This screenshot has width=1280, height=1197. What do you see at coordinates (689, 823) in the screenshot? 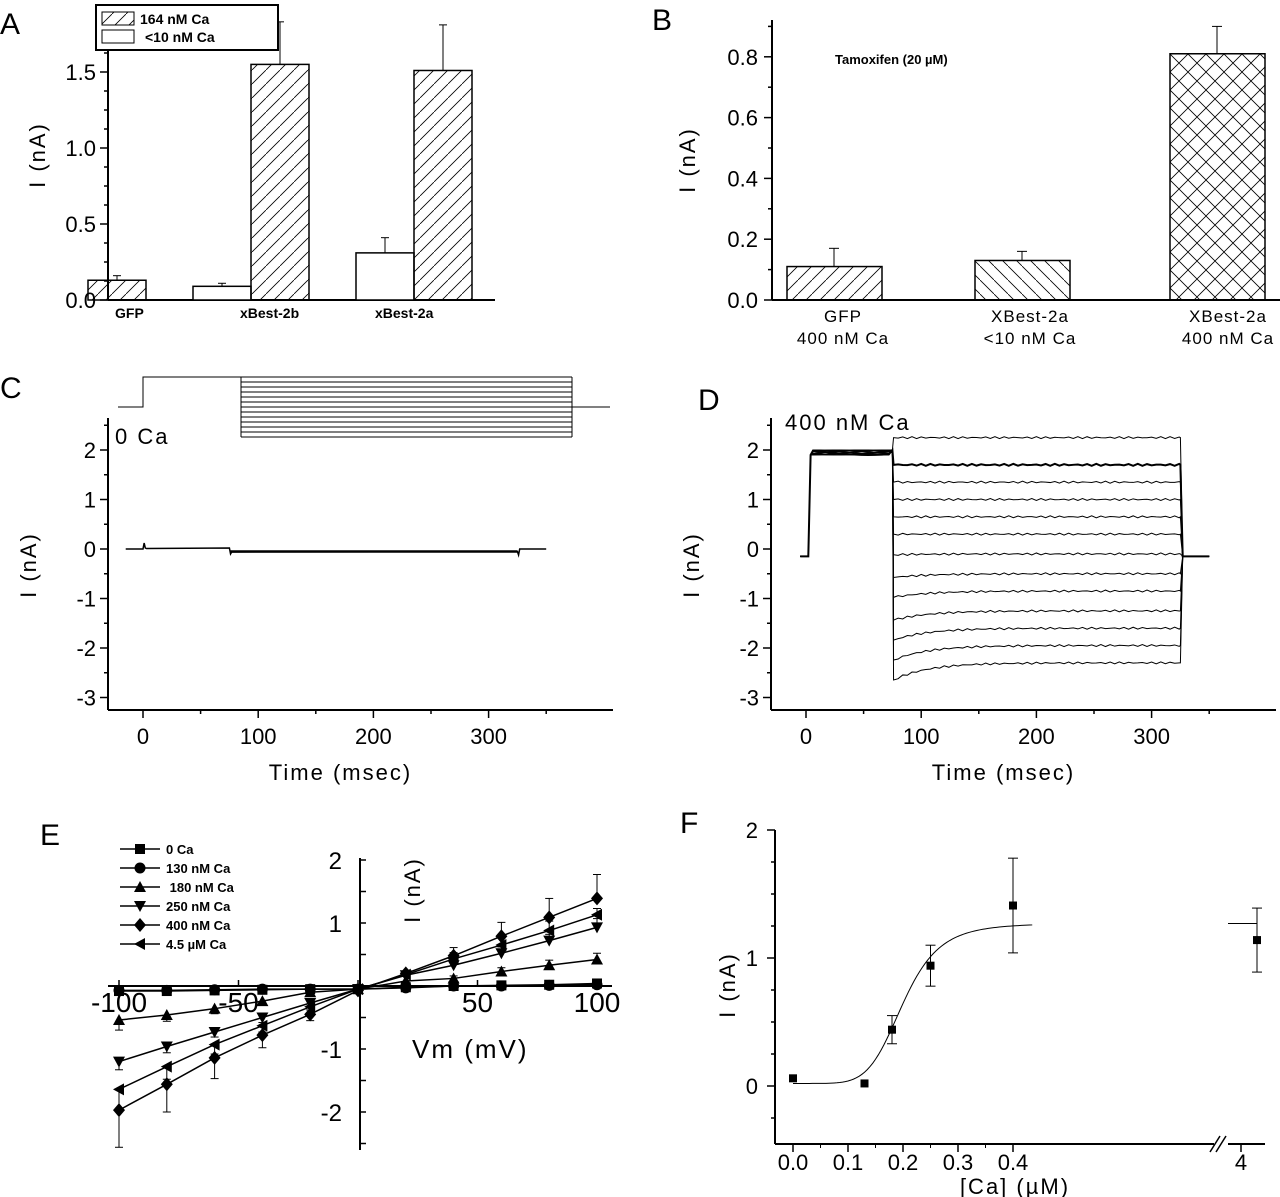
I see `panel-label-f: F` at bounding box center [689, 823].